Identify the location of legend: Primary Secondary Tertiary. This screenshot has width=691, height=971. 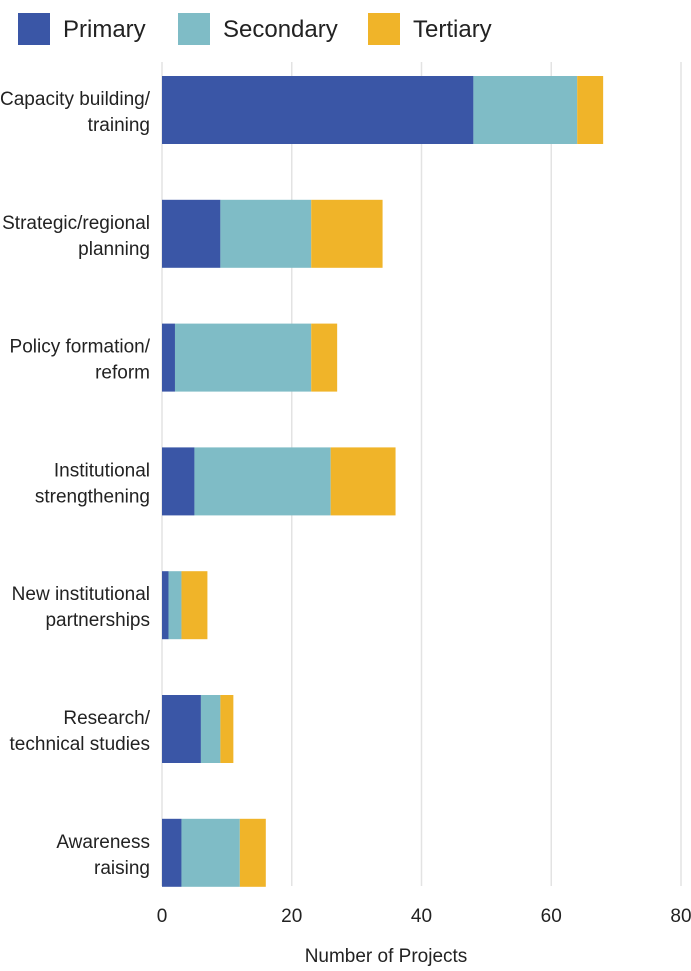
(255, 29).